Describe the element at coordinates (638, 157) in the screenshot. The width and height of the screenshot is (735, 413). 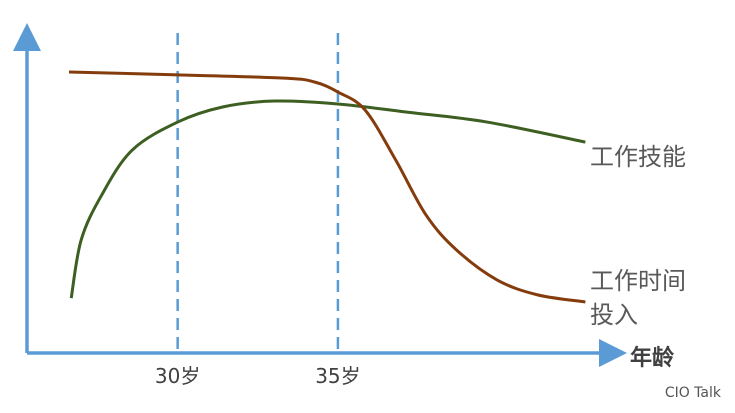
I see `series-label: 工作技能` at that location.